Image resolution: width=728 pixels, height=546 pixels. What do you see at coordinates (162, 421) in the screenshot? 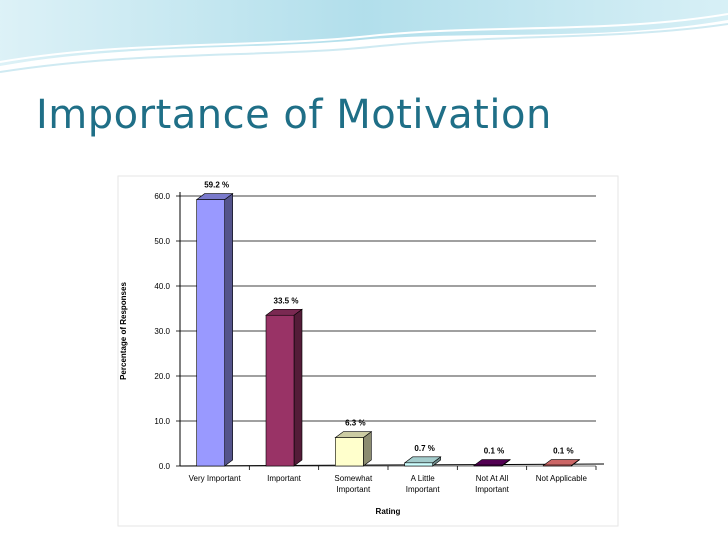
I see `y-tick-label: 10.0` at bounding box center [162, 421].